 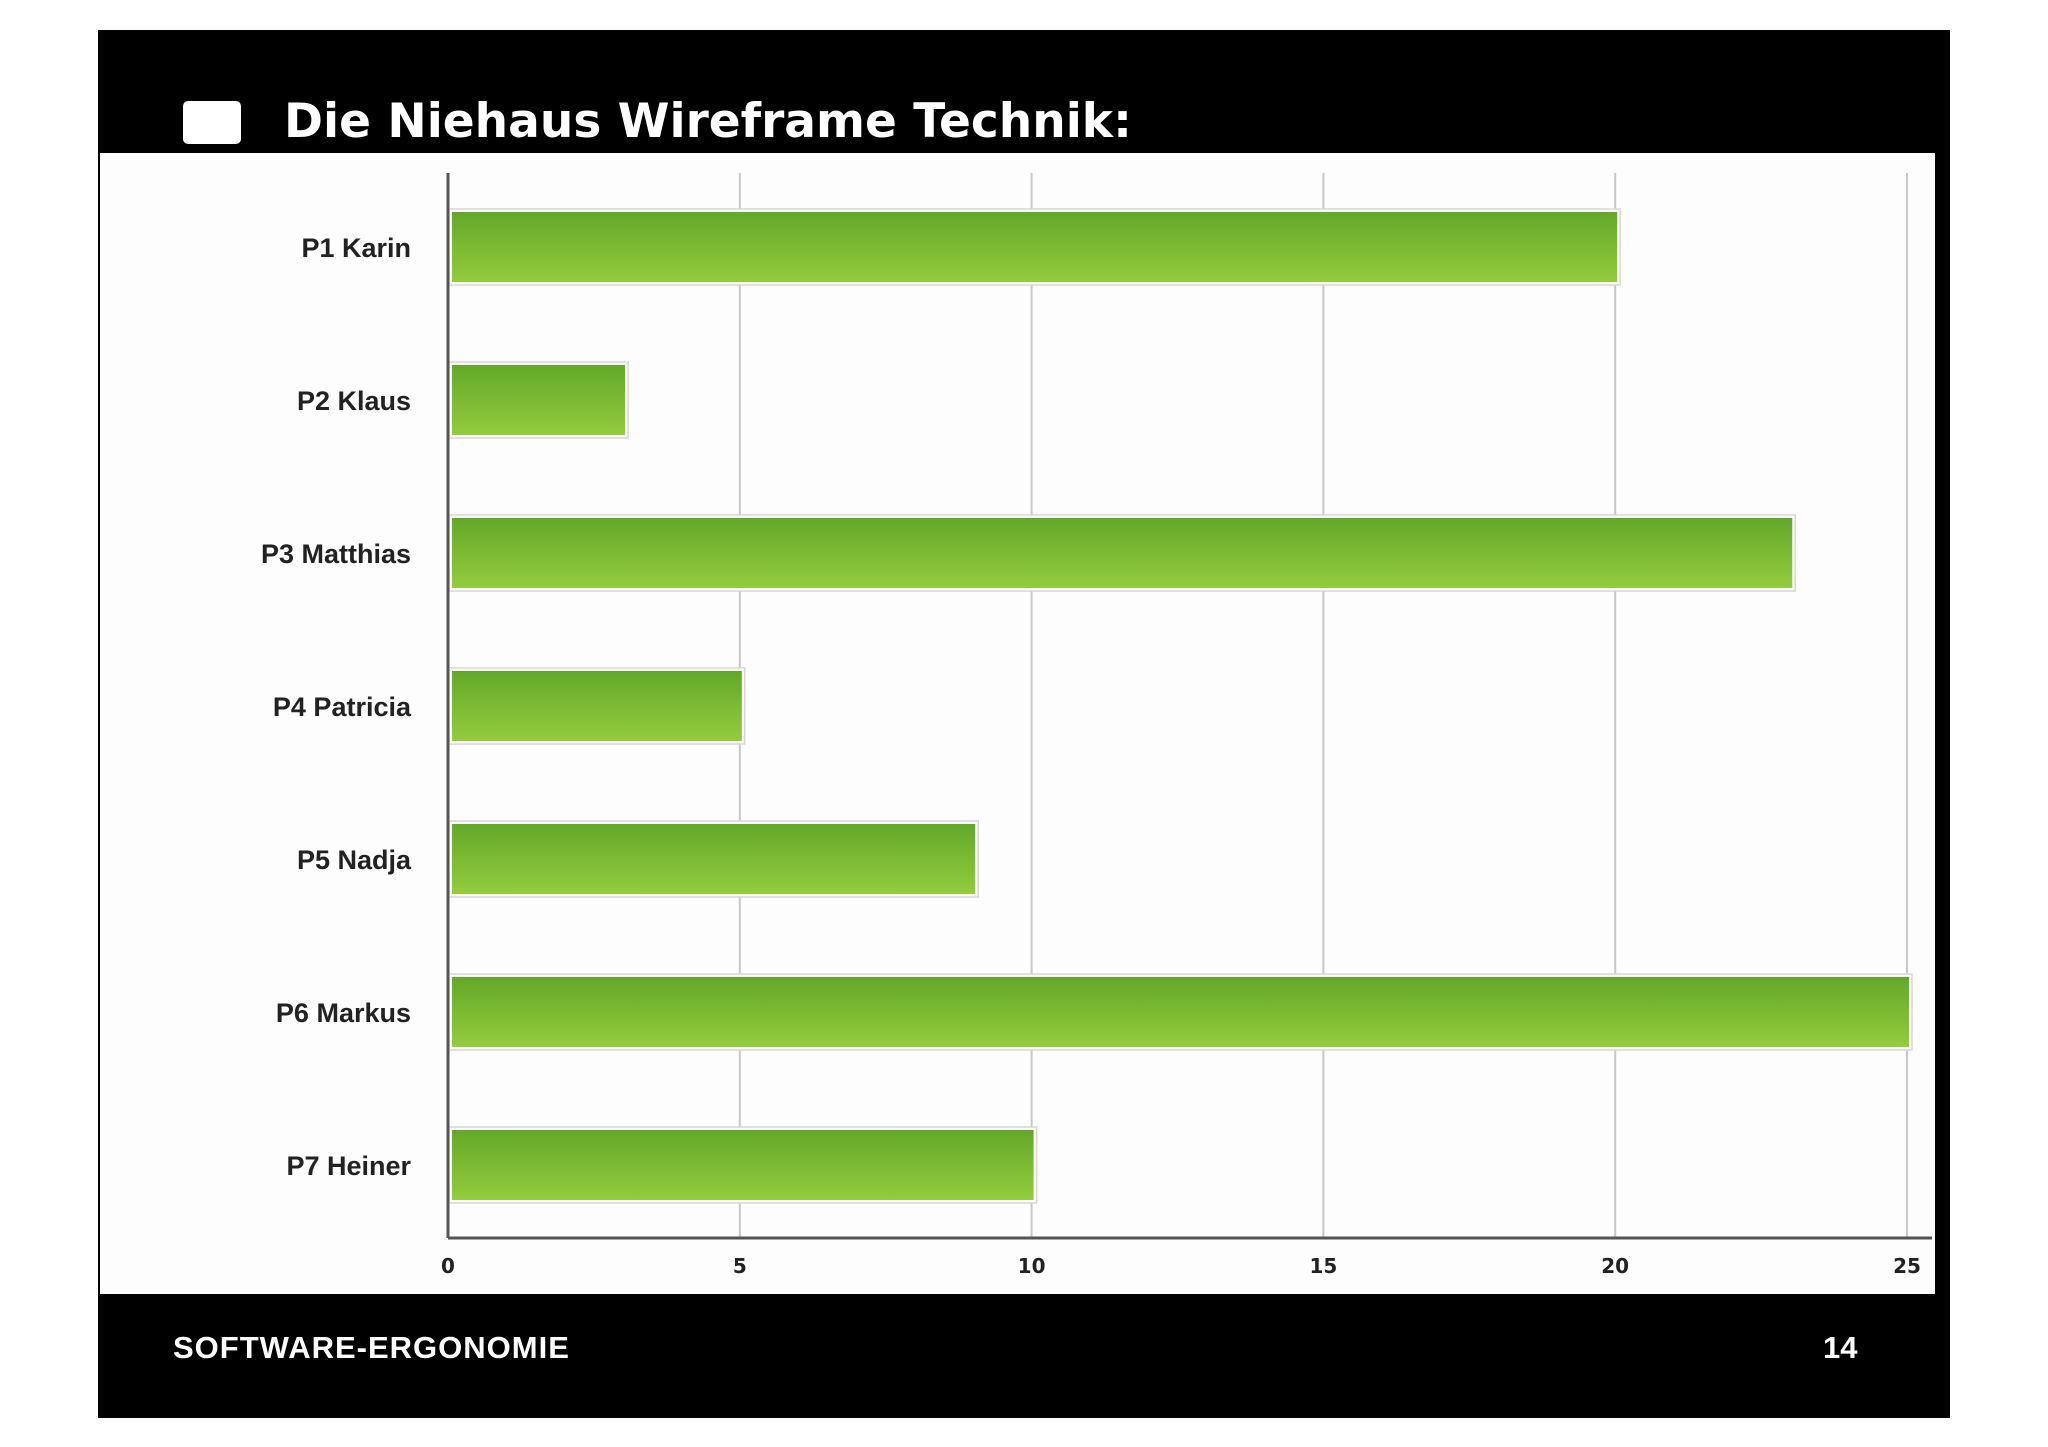 I want to click on x-tick-label: 15, so click(x=1323, y=1266).